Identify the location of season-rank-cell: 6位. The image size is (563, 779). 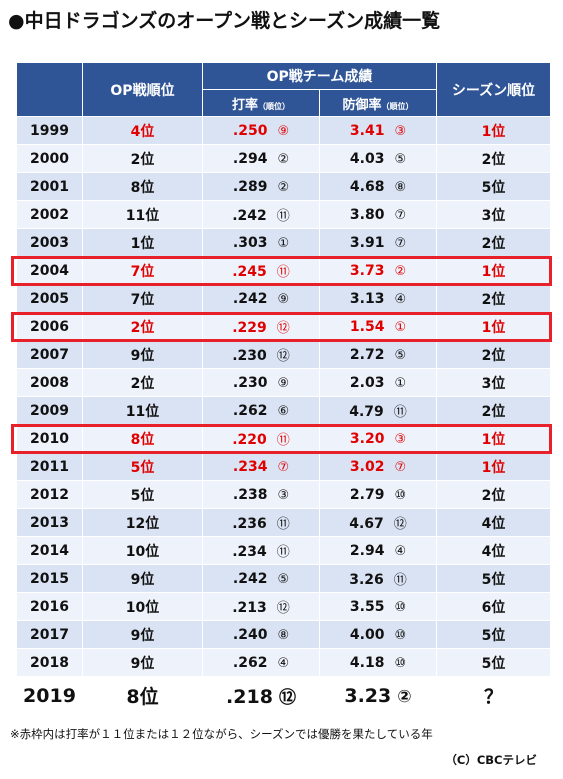
(493, 606).